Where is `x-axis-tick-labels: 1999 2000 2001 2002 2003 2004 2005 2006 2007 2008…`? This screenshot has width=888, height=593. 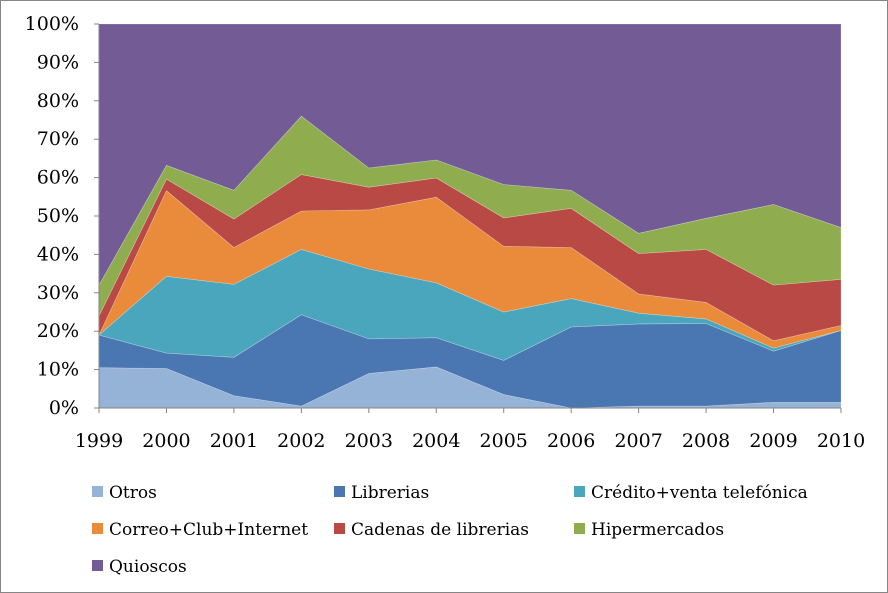
x-axis-tick-labels: 1999 2000 2001 2002 2003 2004 2005 2006 2007 2008… is located at coordinates (470, 430).